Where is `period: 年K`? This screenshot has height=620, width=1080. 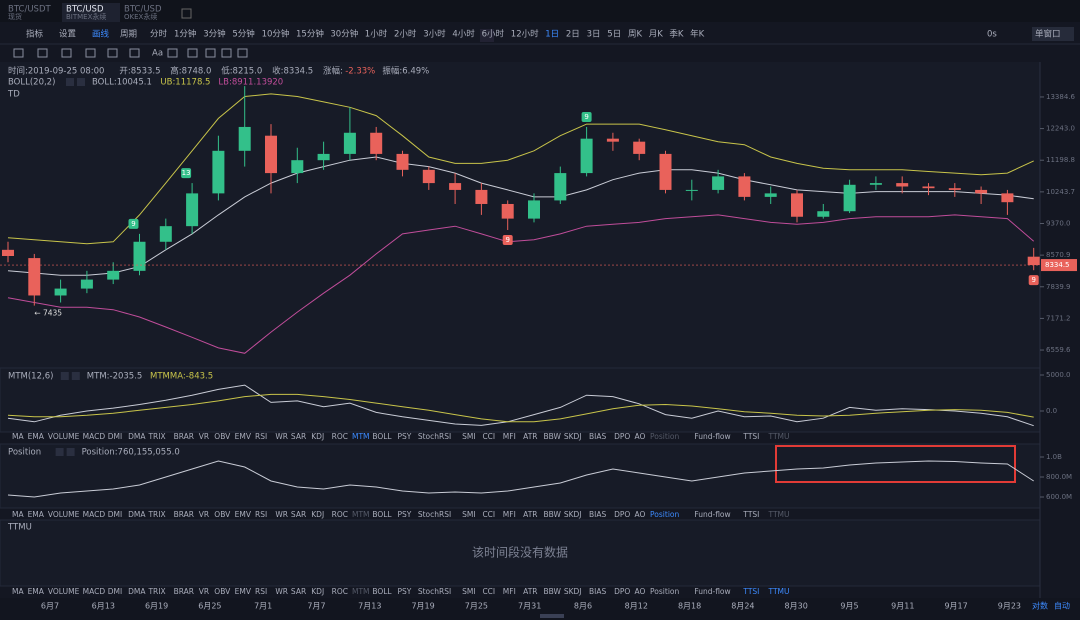
period: 年K is located at coordinates (697, 34).